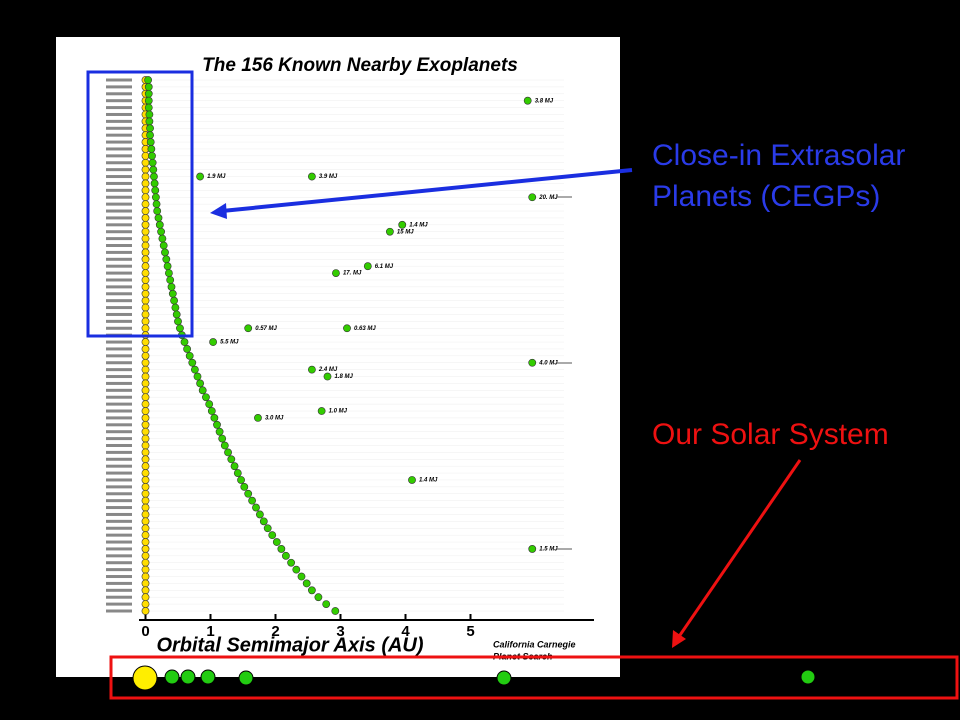 Image resolution: width=960 pixels, height=720 pixels. I want to click on solar-box, so click(534, 677).